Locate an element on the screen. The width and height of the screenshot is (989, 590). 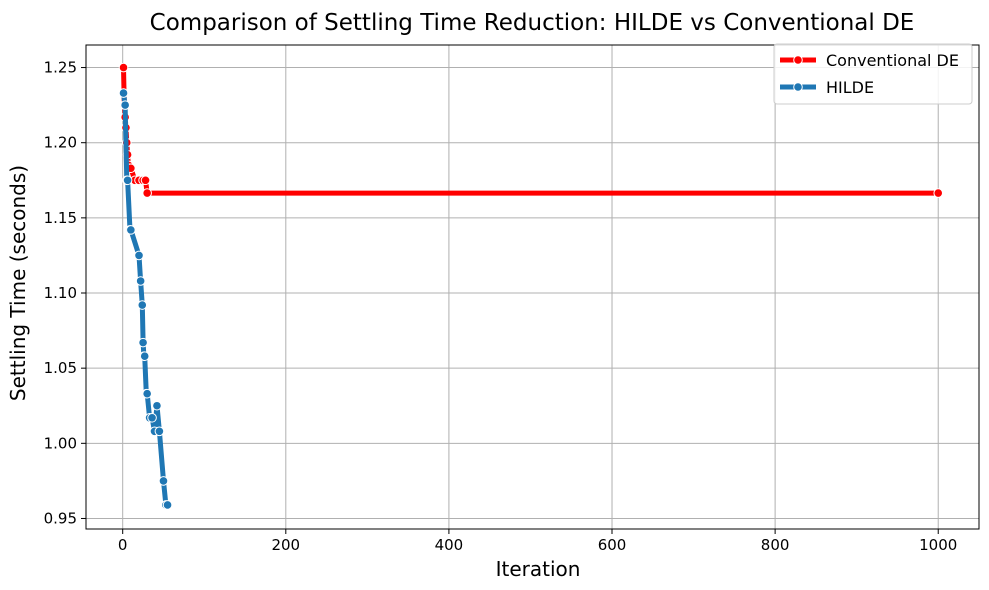
legend: Conventional DE HILDE is located at coordinates (873, 74).